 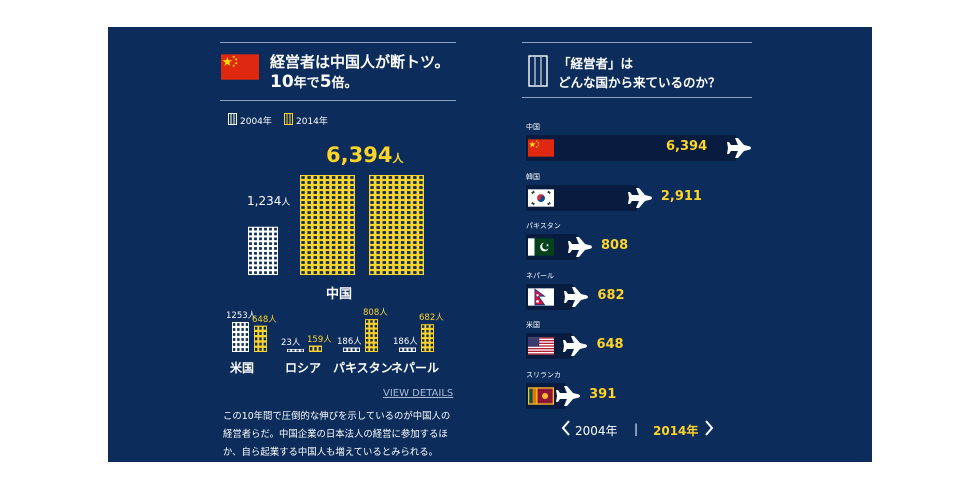 I want to click on legend-2014-label: 2014年, so click(x=312, y=122).